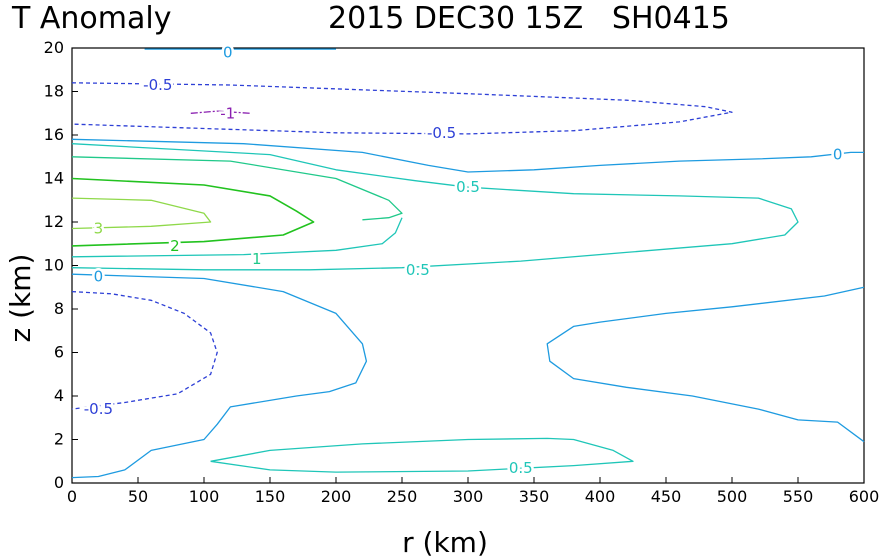  What do you see at coordinates (600, 496) in the screenshot?
I see `x-tick-label-8: 400` at bounding box center [600, 496].